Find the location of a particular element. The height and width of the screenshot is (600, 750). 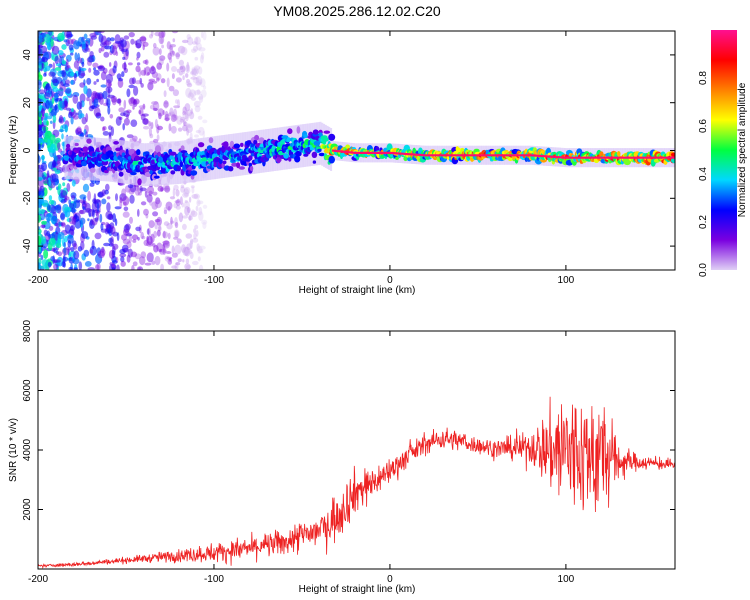

spectrogram-x-tick-label: 100 is located at coordinates (566, 280).